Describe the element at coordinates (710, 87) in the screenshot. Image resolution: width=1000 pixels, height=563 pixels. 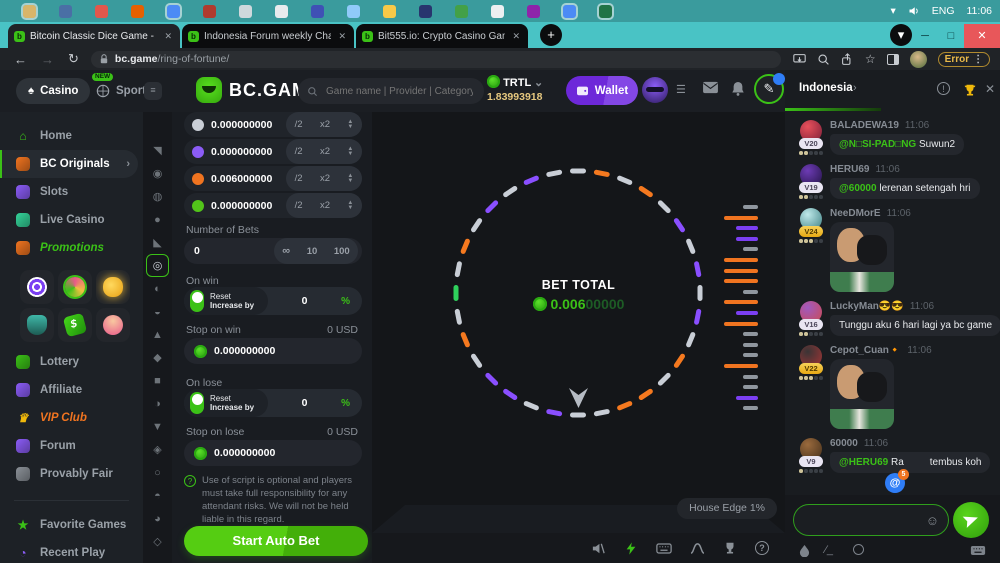
I see `mail-icon` at that location.